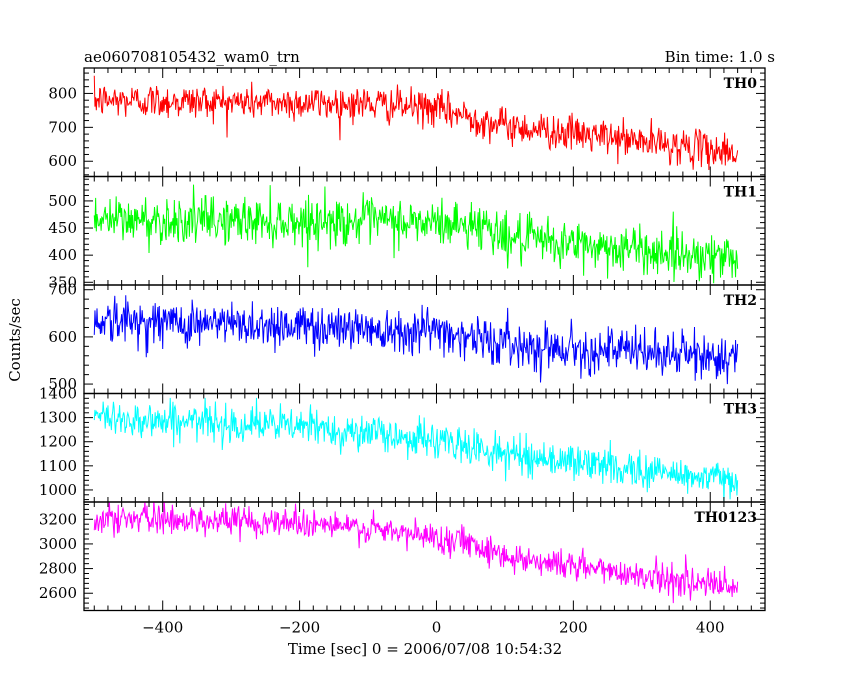 This screenshot has height=680, width=850. I want to click on panel-label: TH2, so click(740, 301).